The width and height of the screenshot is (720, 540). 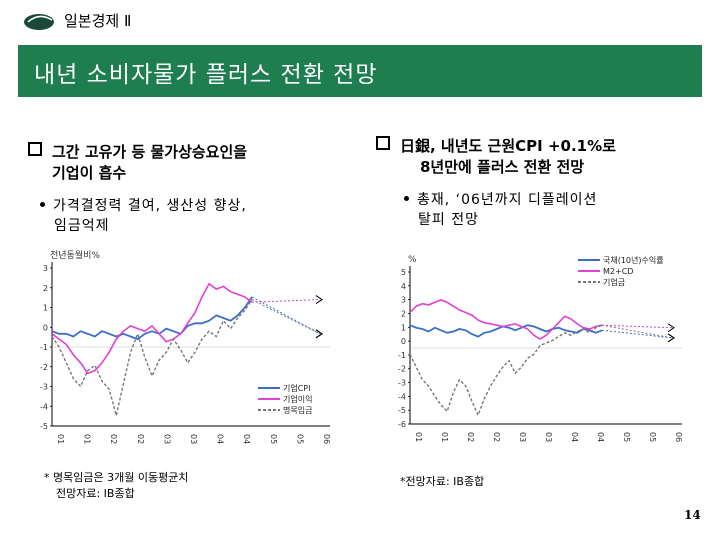 What do you see at coordinates (143, 216) in the screenshot?
I see `left-subbullet: 가격결정력 결여, 생산성 향상, 임금억제` at bounding box center [143, 216].